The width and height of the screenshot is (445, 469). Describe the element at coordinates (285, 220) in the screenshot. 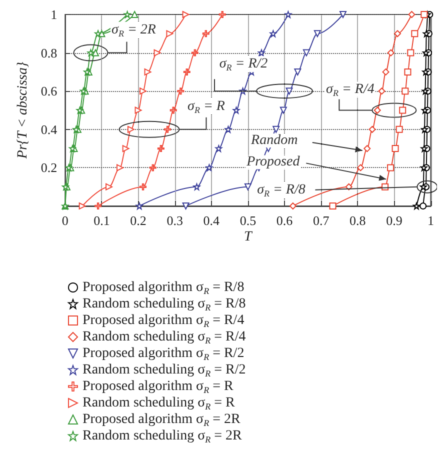

I see `x-tick-label: 0.6` at that location.